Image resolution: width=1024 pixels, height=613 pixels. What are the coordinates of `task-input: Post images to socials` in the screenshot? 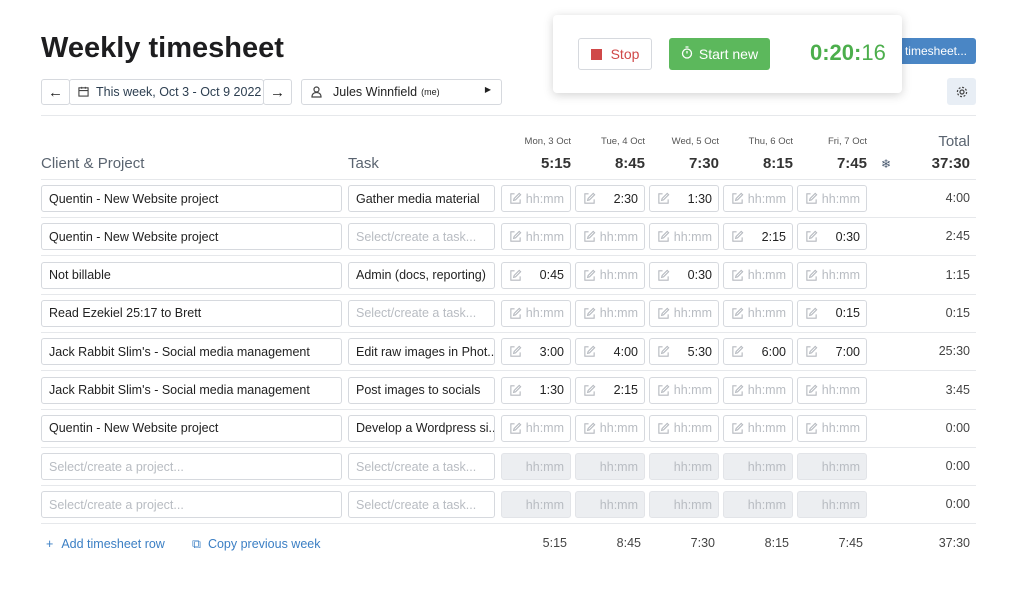 It's located at (421, 390).